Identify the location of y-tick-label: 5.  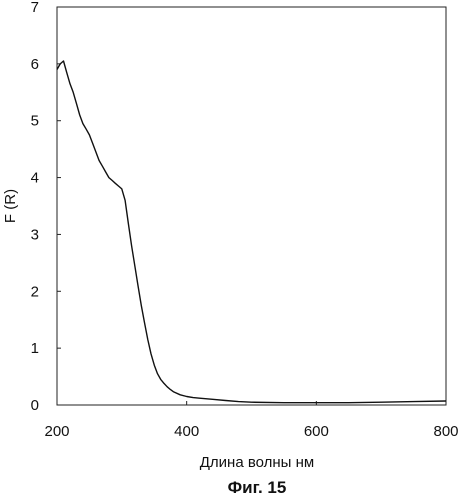
(35, 121).